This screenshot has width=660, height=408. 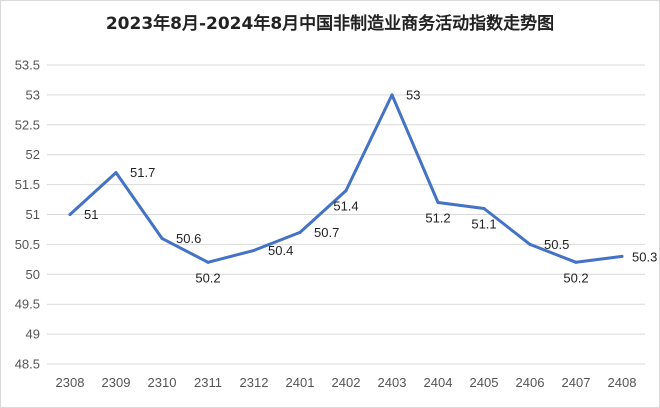 What do you see at coordinates (330, 24) in the screenshot?
I see `chart-title: 2023年8月-2024年8月中国非制造业商务活动指数走势图` at bounding box center [330, 24].